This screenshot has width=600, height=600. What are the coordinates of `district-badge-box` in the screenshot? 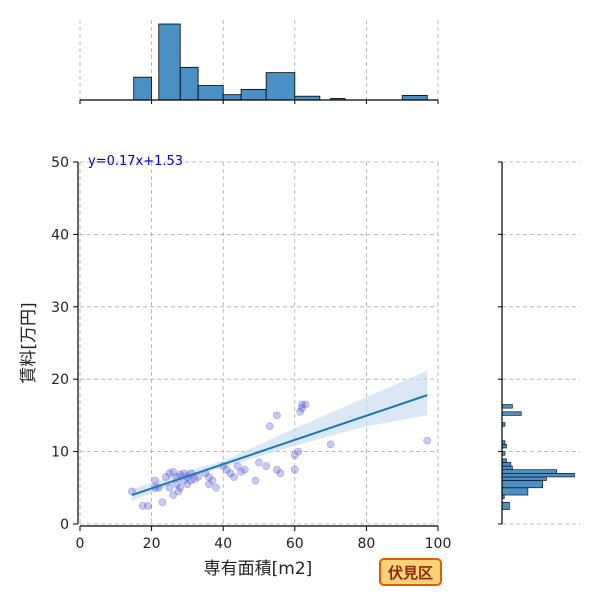 It's located at (410, 572).